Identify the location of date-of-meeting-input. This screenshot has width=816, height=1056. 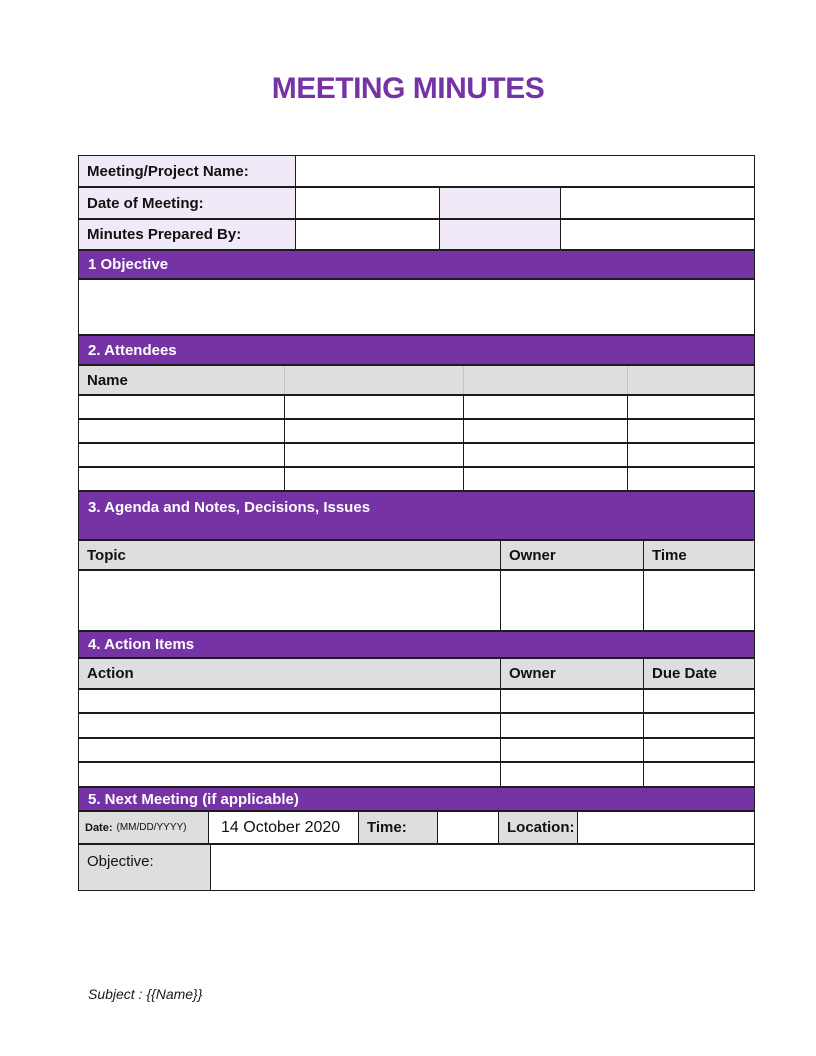
(368, 203).